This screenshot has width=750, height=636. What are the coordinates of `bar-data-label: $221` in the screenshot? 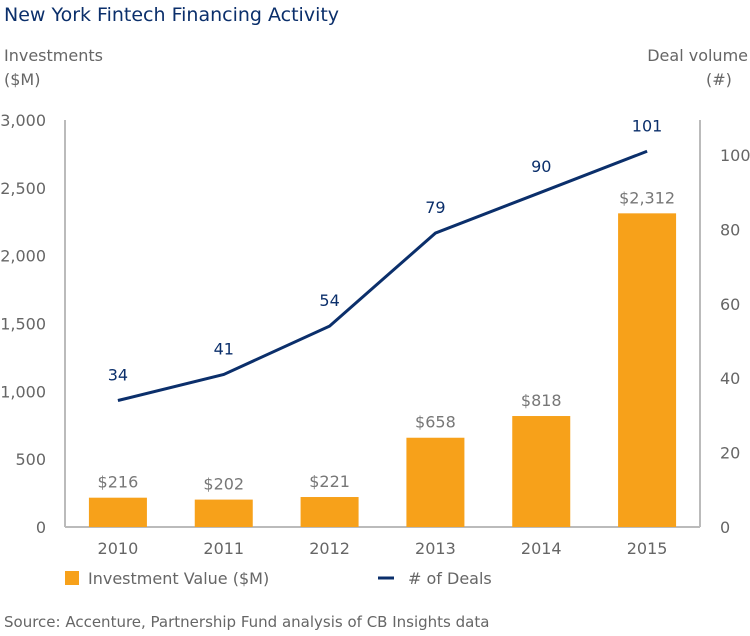 It's located at (329, 481).